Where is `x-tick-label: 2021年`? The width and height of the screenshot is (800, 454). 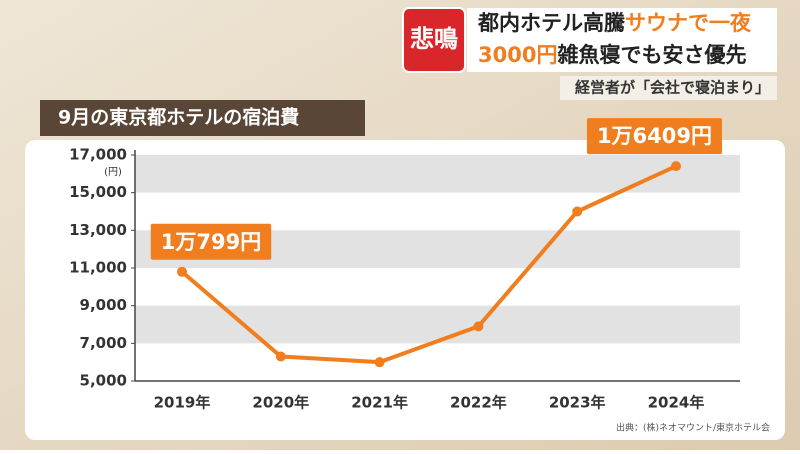
x-tick-label: 2021年 is located at coordinates (379, 403).